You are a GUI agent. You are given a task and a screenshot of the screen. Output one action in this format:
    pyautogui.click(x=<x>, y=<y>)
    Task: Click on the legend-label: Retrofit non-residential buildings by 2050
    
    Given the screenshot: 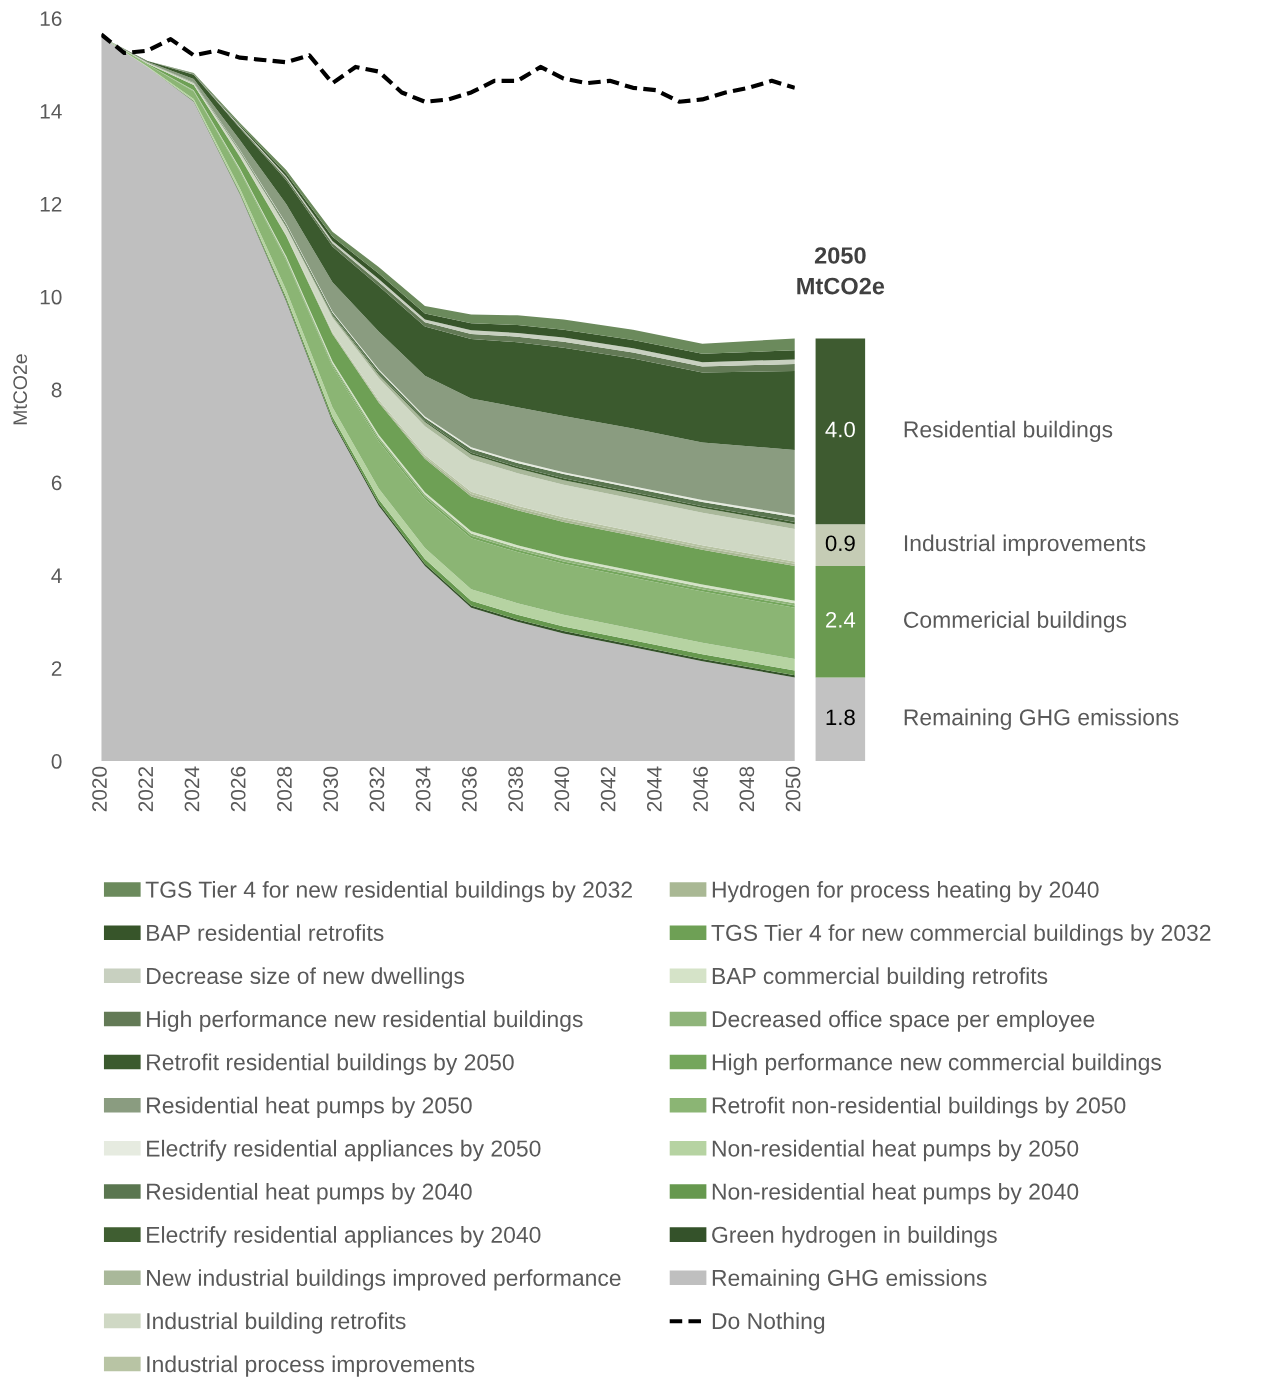 What is the action you would take?
    pyautogui.click(x=919, y=1107)
    